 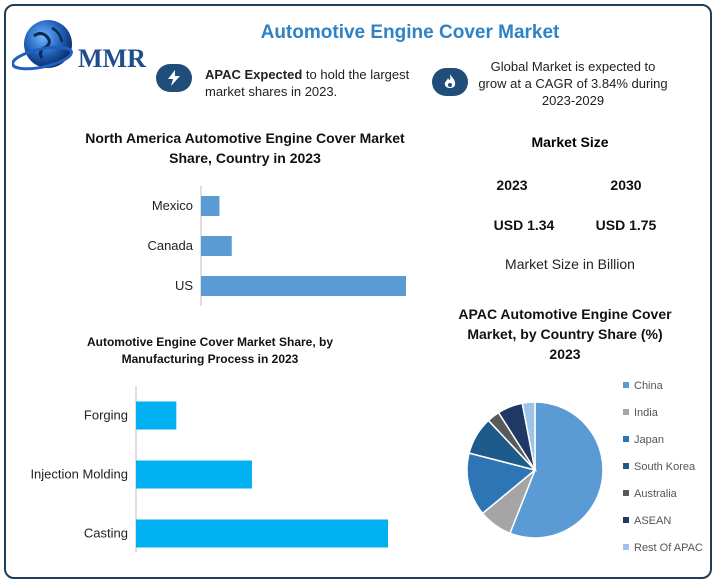 What do you see at coordinates (652, 521) in the screenshot?
I see `legend-label: ASEAN` at bounding box center [652, 521].